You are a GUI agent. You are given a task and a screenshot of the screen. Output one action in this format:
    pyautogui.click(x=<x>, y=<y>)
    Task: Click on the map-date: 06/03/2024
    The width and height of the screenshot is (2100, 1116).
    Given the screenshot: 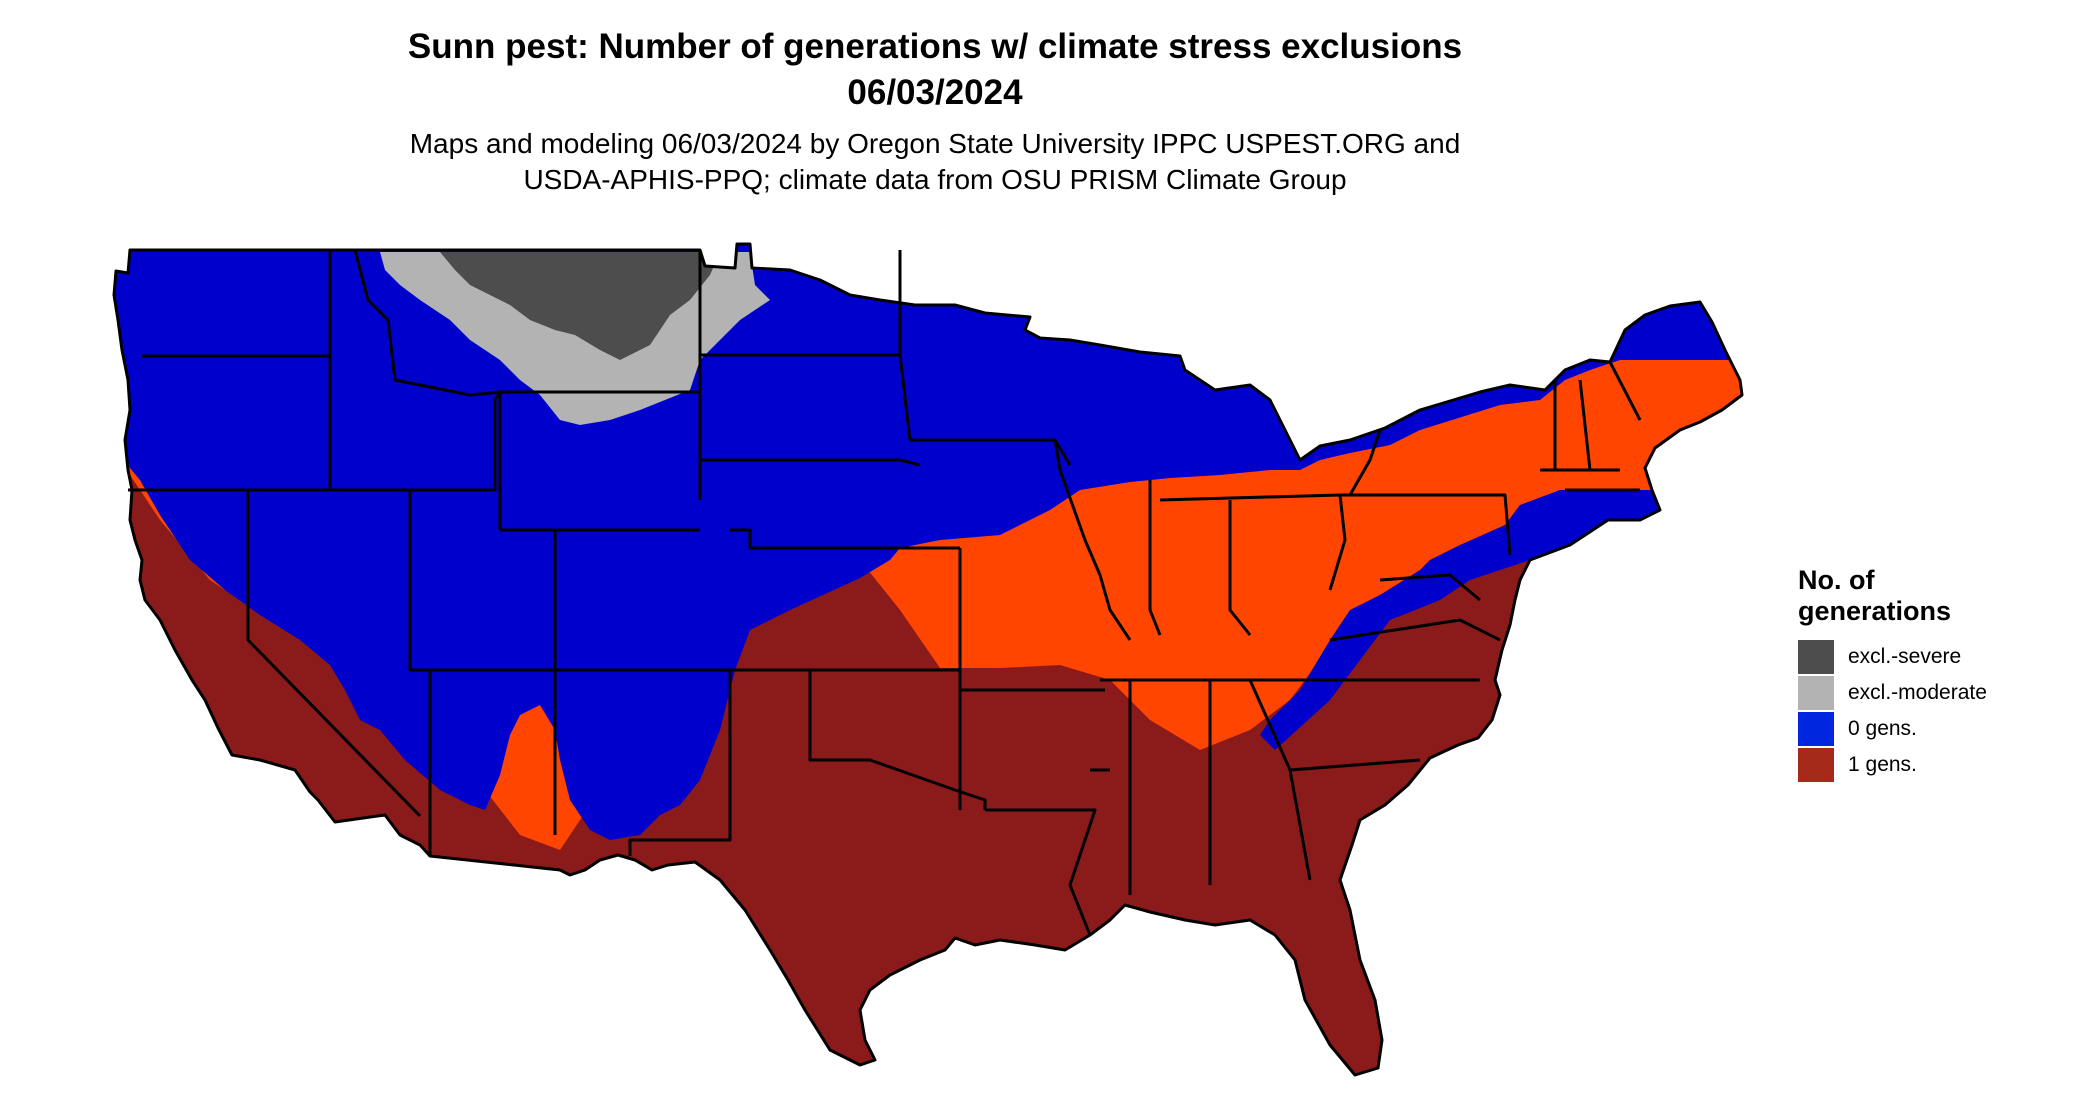 What is the action you would take?
    pyautogui.click(x=935, y=92)
    